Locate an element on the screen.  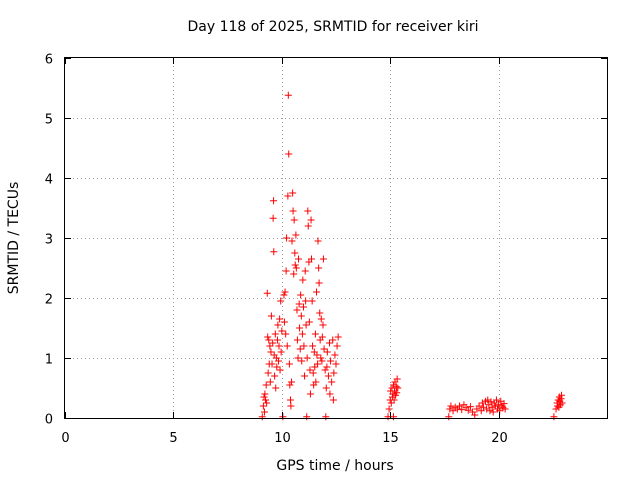
y-tick-label: 2 is located at coordinates (49, 300).